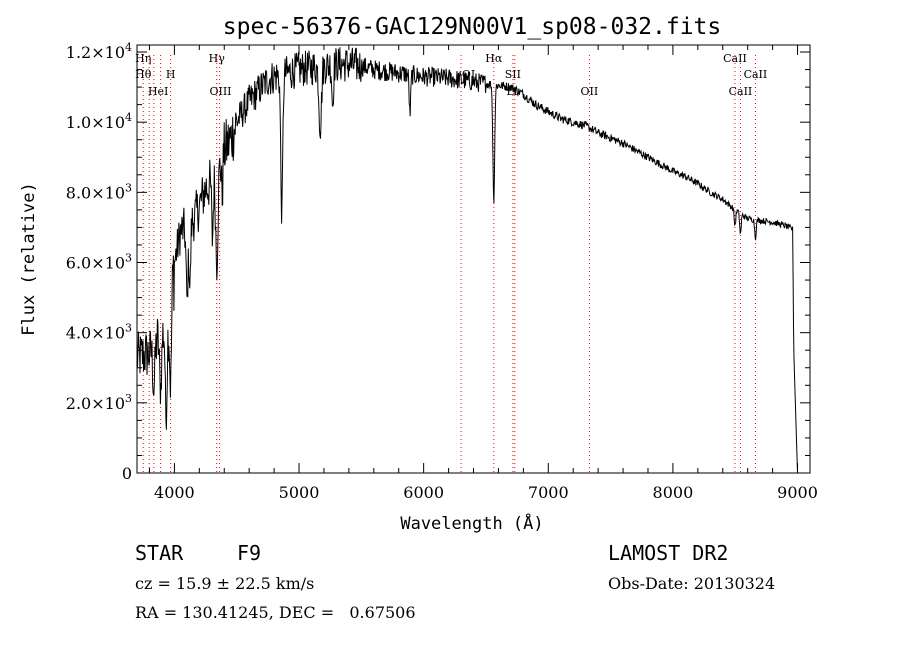 This screenshot has height=650, width=900. I want to click on object-class: STAR, so click(159, 553).